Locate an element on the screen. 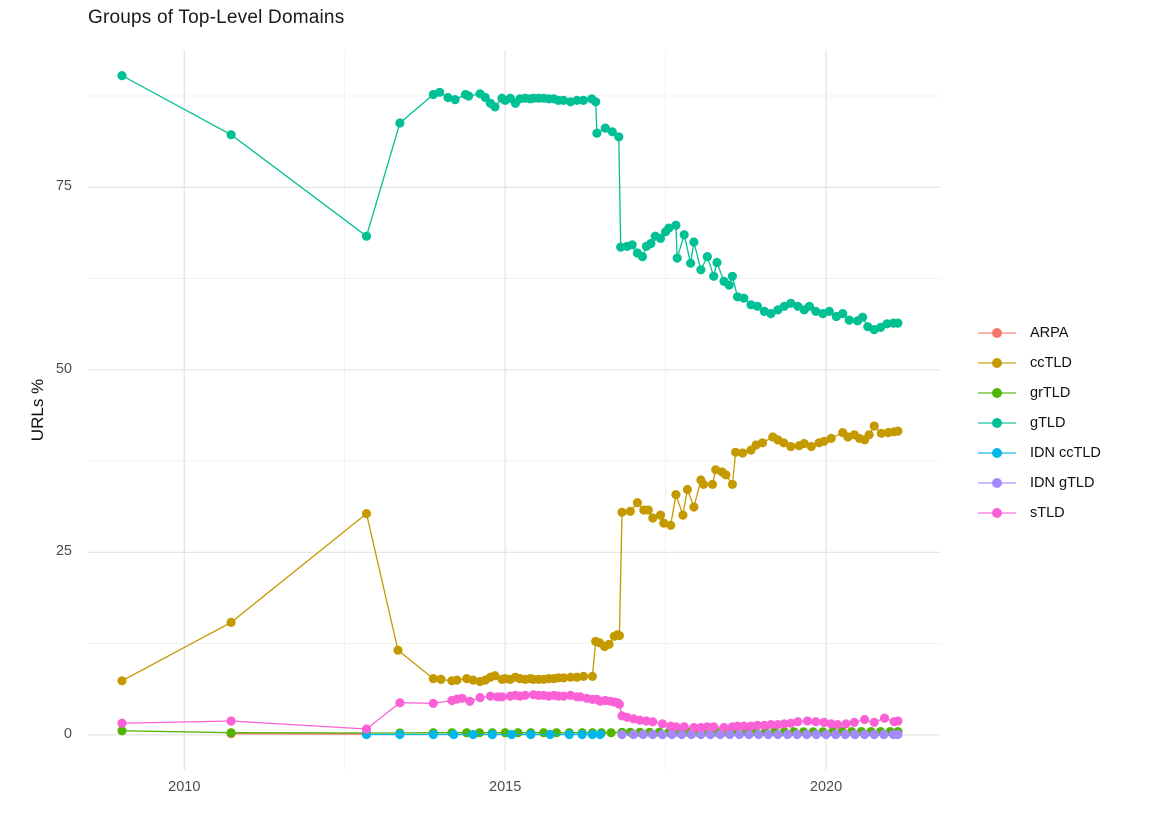 The image size is (1164, 827). chart-title: Groups of Top-Level Domains is located at coordinates (216, 17).